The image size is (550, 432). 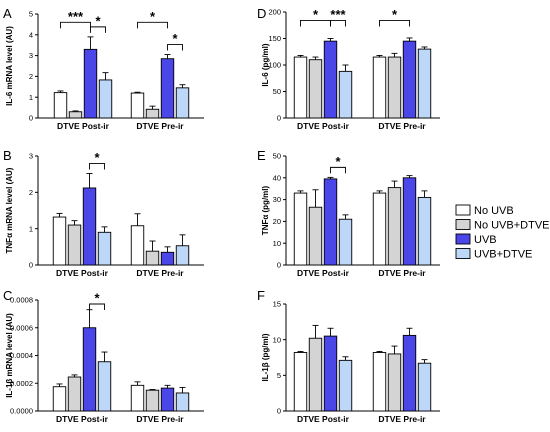 I want to click on y-tick-label: 200, so click(x=274, y=12).